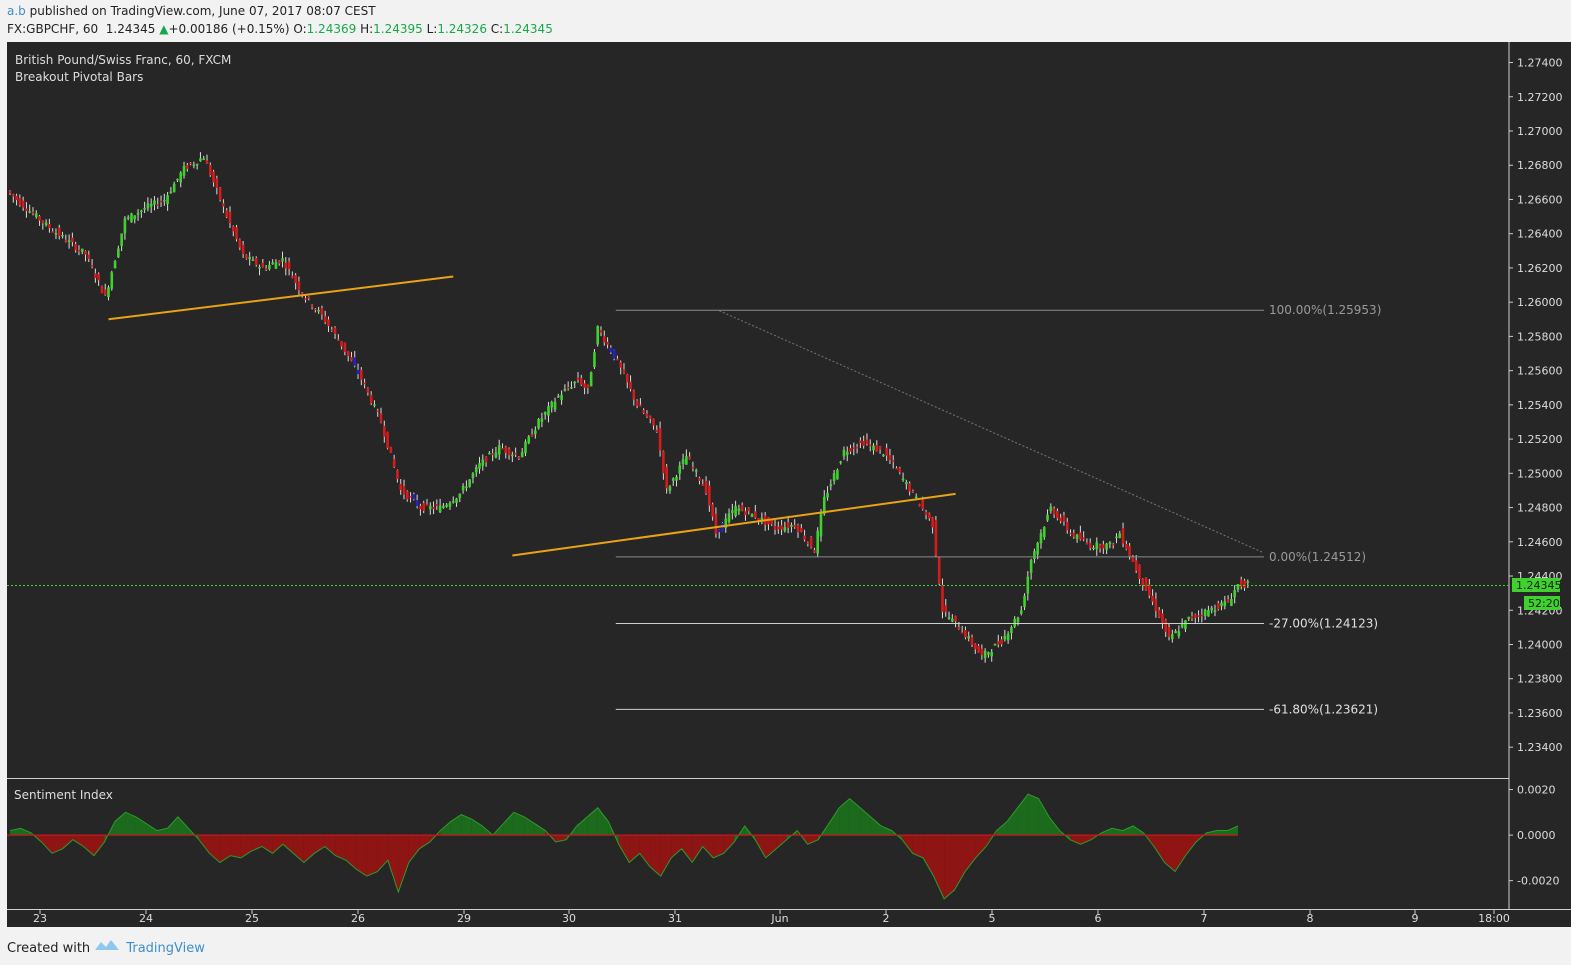 The image size is (1571, 965). Describe the element at coordinates (331, 29) in the screenshot. I see `open-value: 1.24369` at that location.